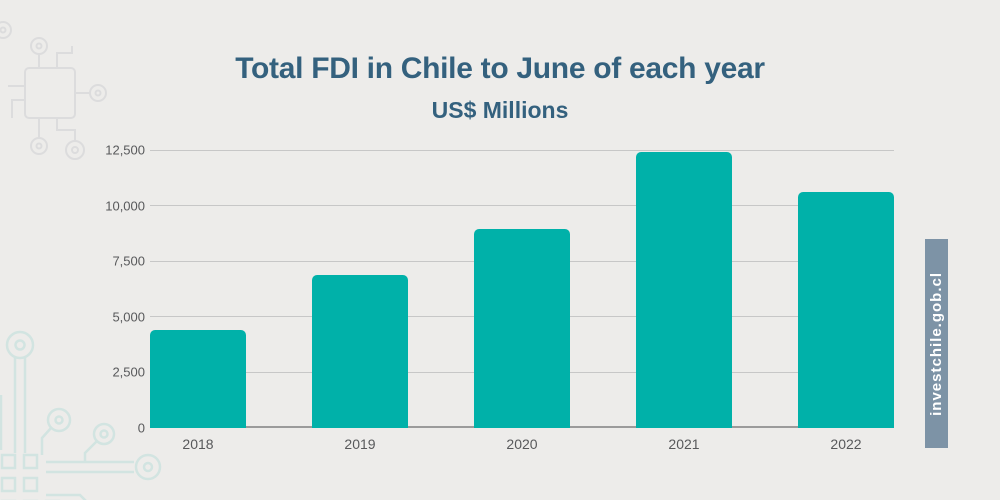  Describe the element at coordinates (72, 250) in the screenshot. I see `y-axis-labels: 0 2,500 5,000 7,500 10,000 12,500` at that location.